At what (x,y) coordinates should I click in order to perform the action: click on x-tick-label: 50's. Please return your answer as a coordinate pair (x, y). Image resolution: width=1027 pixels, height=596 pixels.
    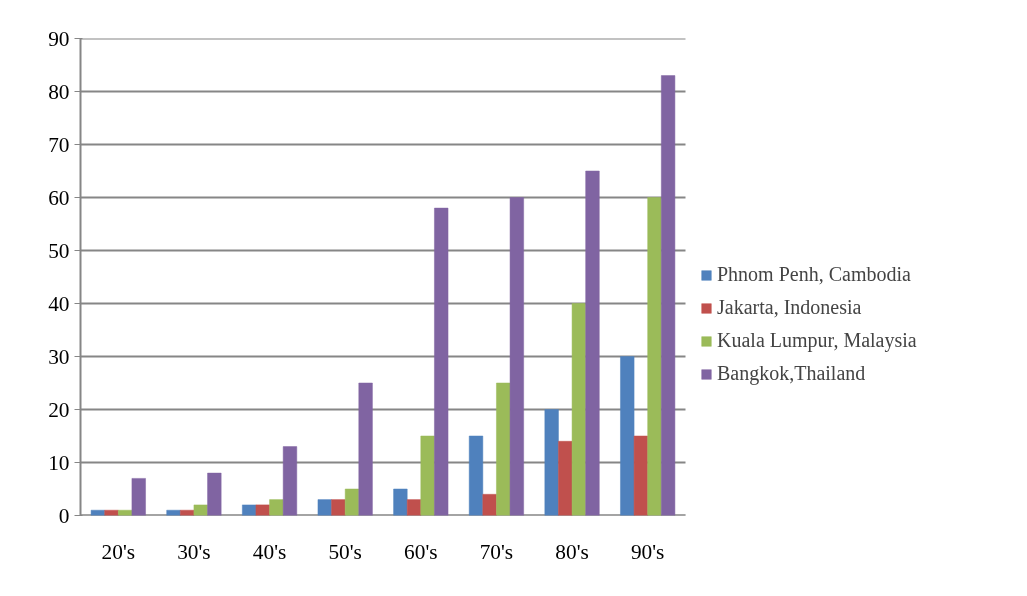
    Looking at the image, I should click on (345, 551).